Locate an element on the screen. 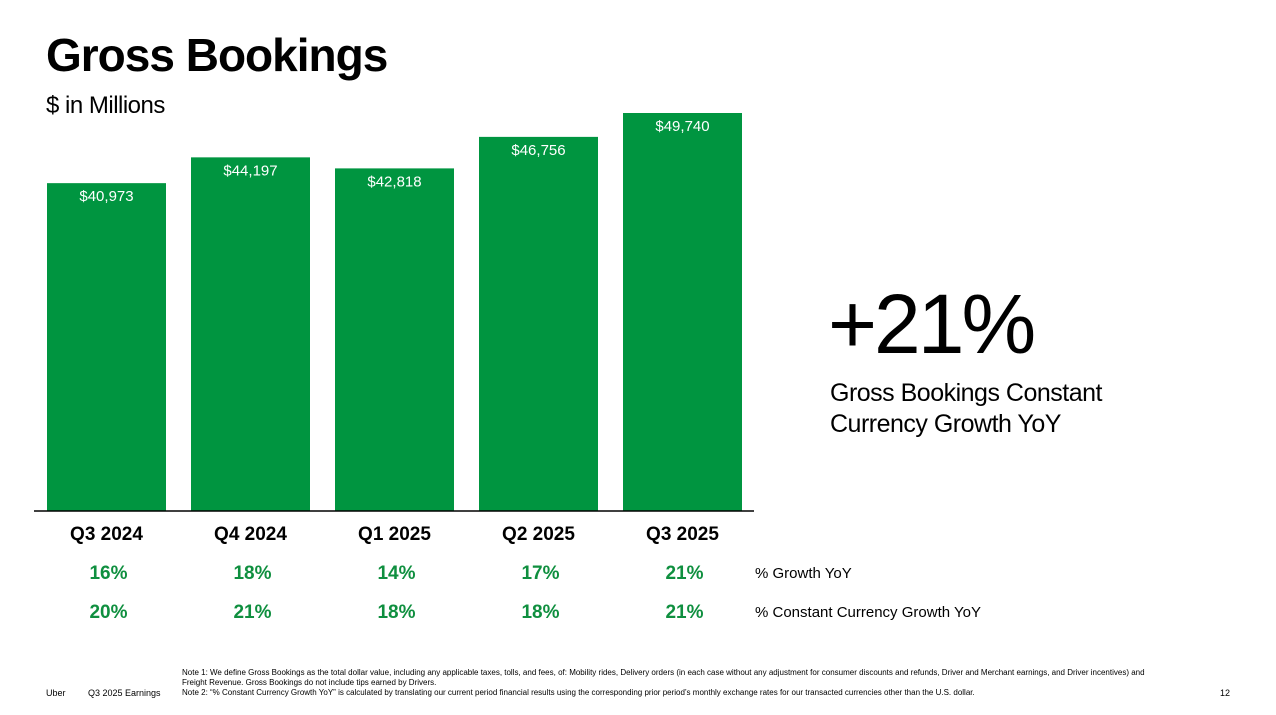  growth-yoy-value: 16% is located at coordinates (108, 573).